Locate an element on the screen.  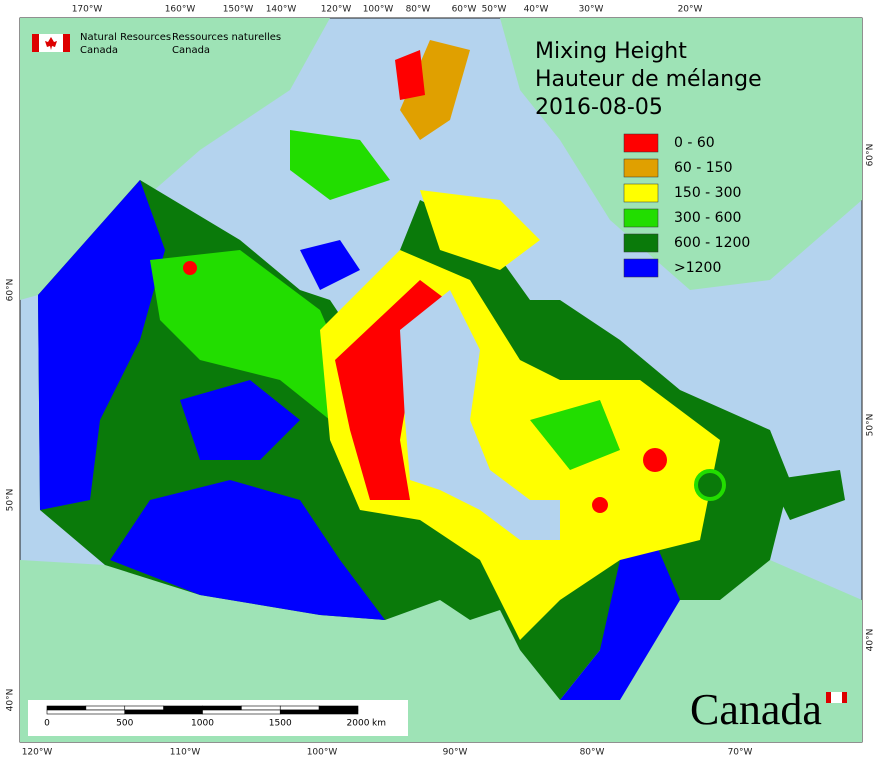
scale-label: 1500 is located at coordinates (280, 724).